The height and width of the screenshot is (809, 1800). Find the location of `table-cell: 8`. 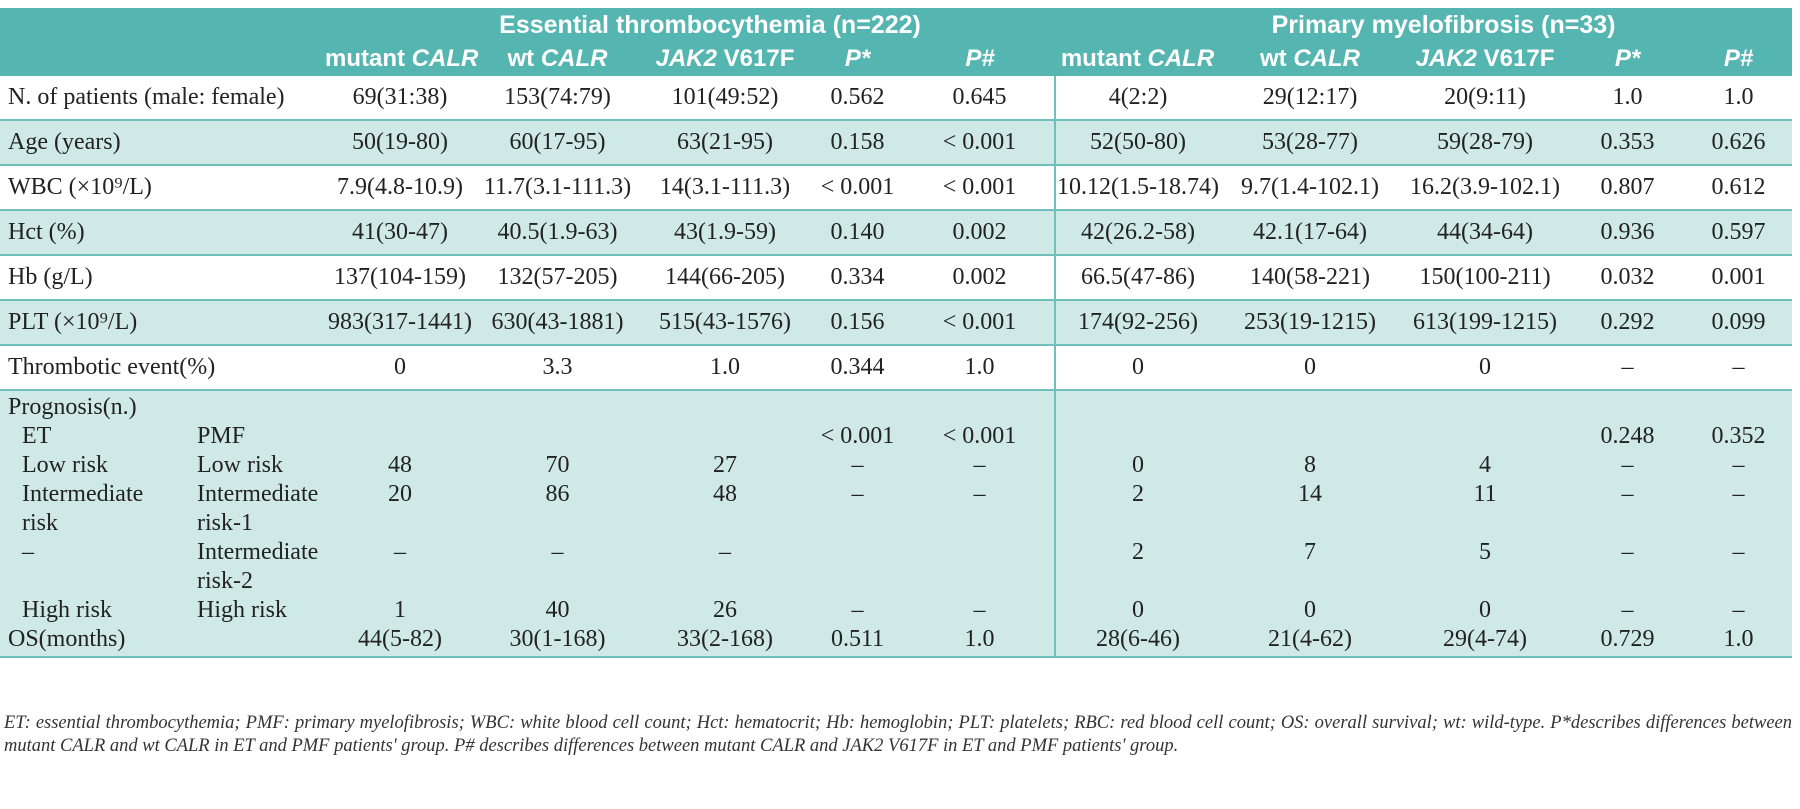

table-cell: 8 is located at coordinates (1310, 465).